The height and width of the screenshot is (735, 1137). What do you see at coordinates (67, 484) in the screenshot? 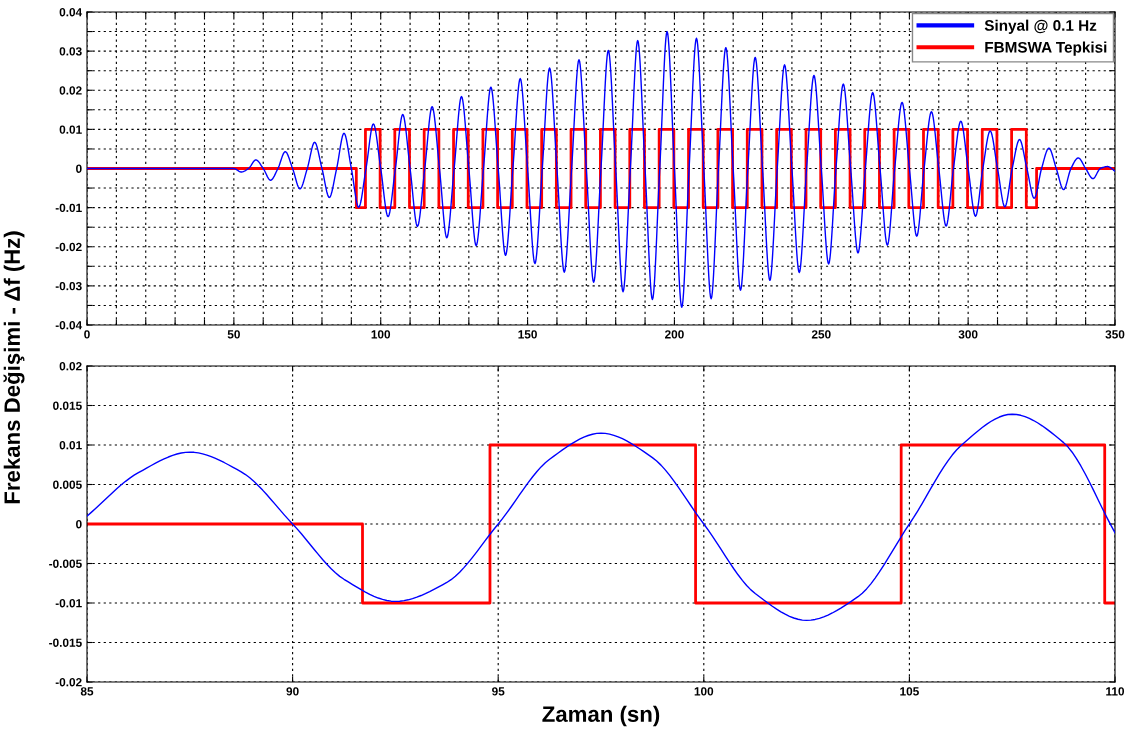
I see `y-tick-label: 0.005` at bounding box center [67, 484].